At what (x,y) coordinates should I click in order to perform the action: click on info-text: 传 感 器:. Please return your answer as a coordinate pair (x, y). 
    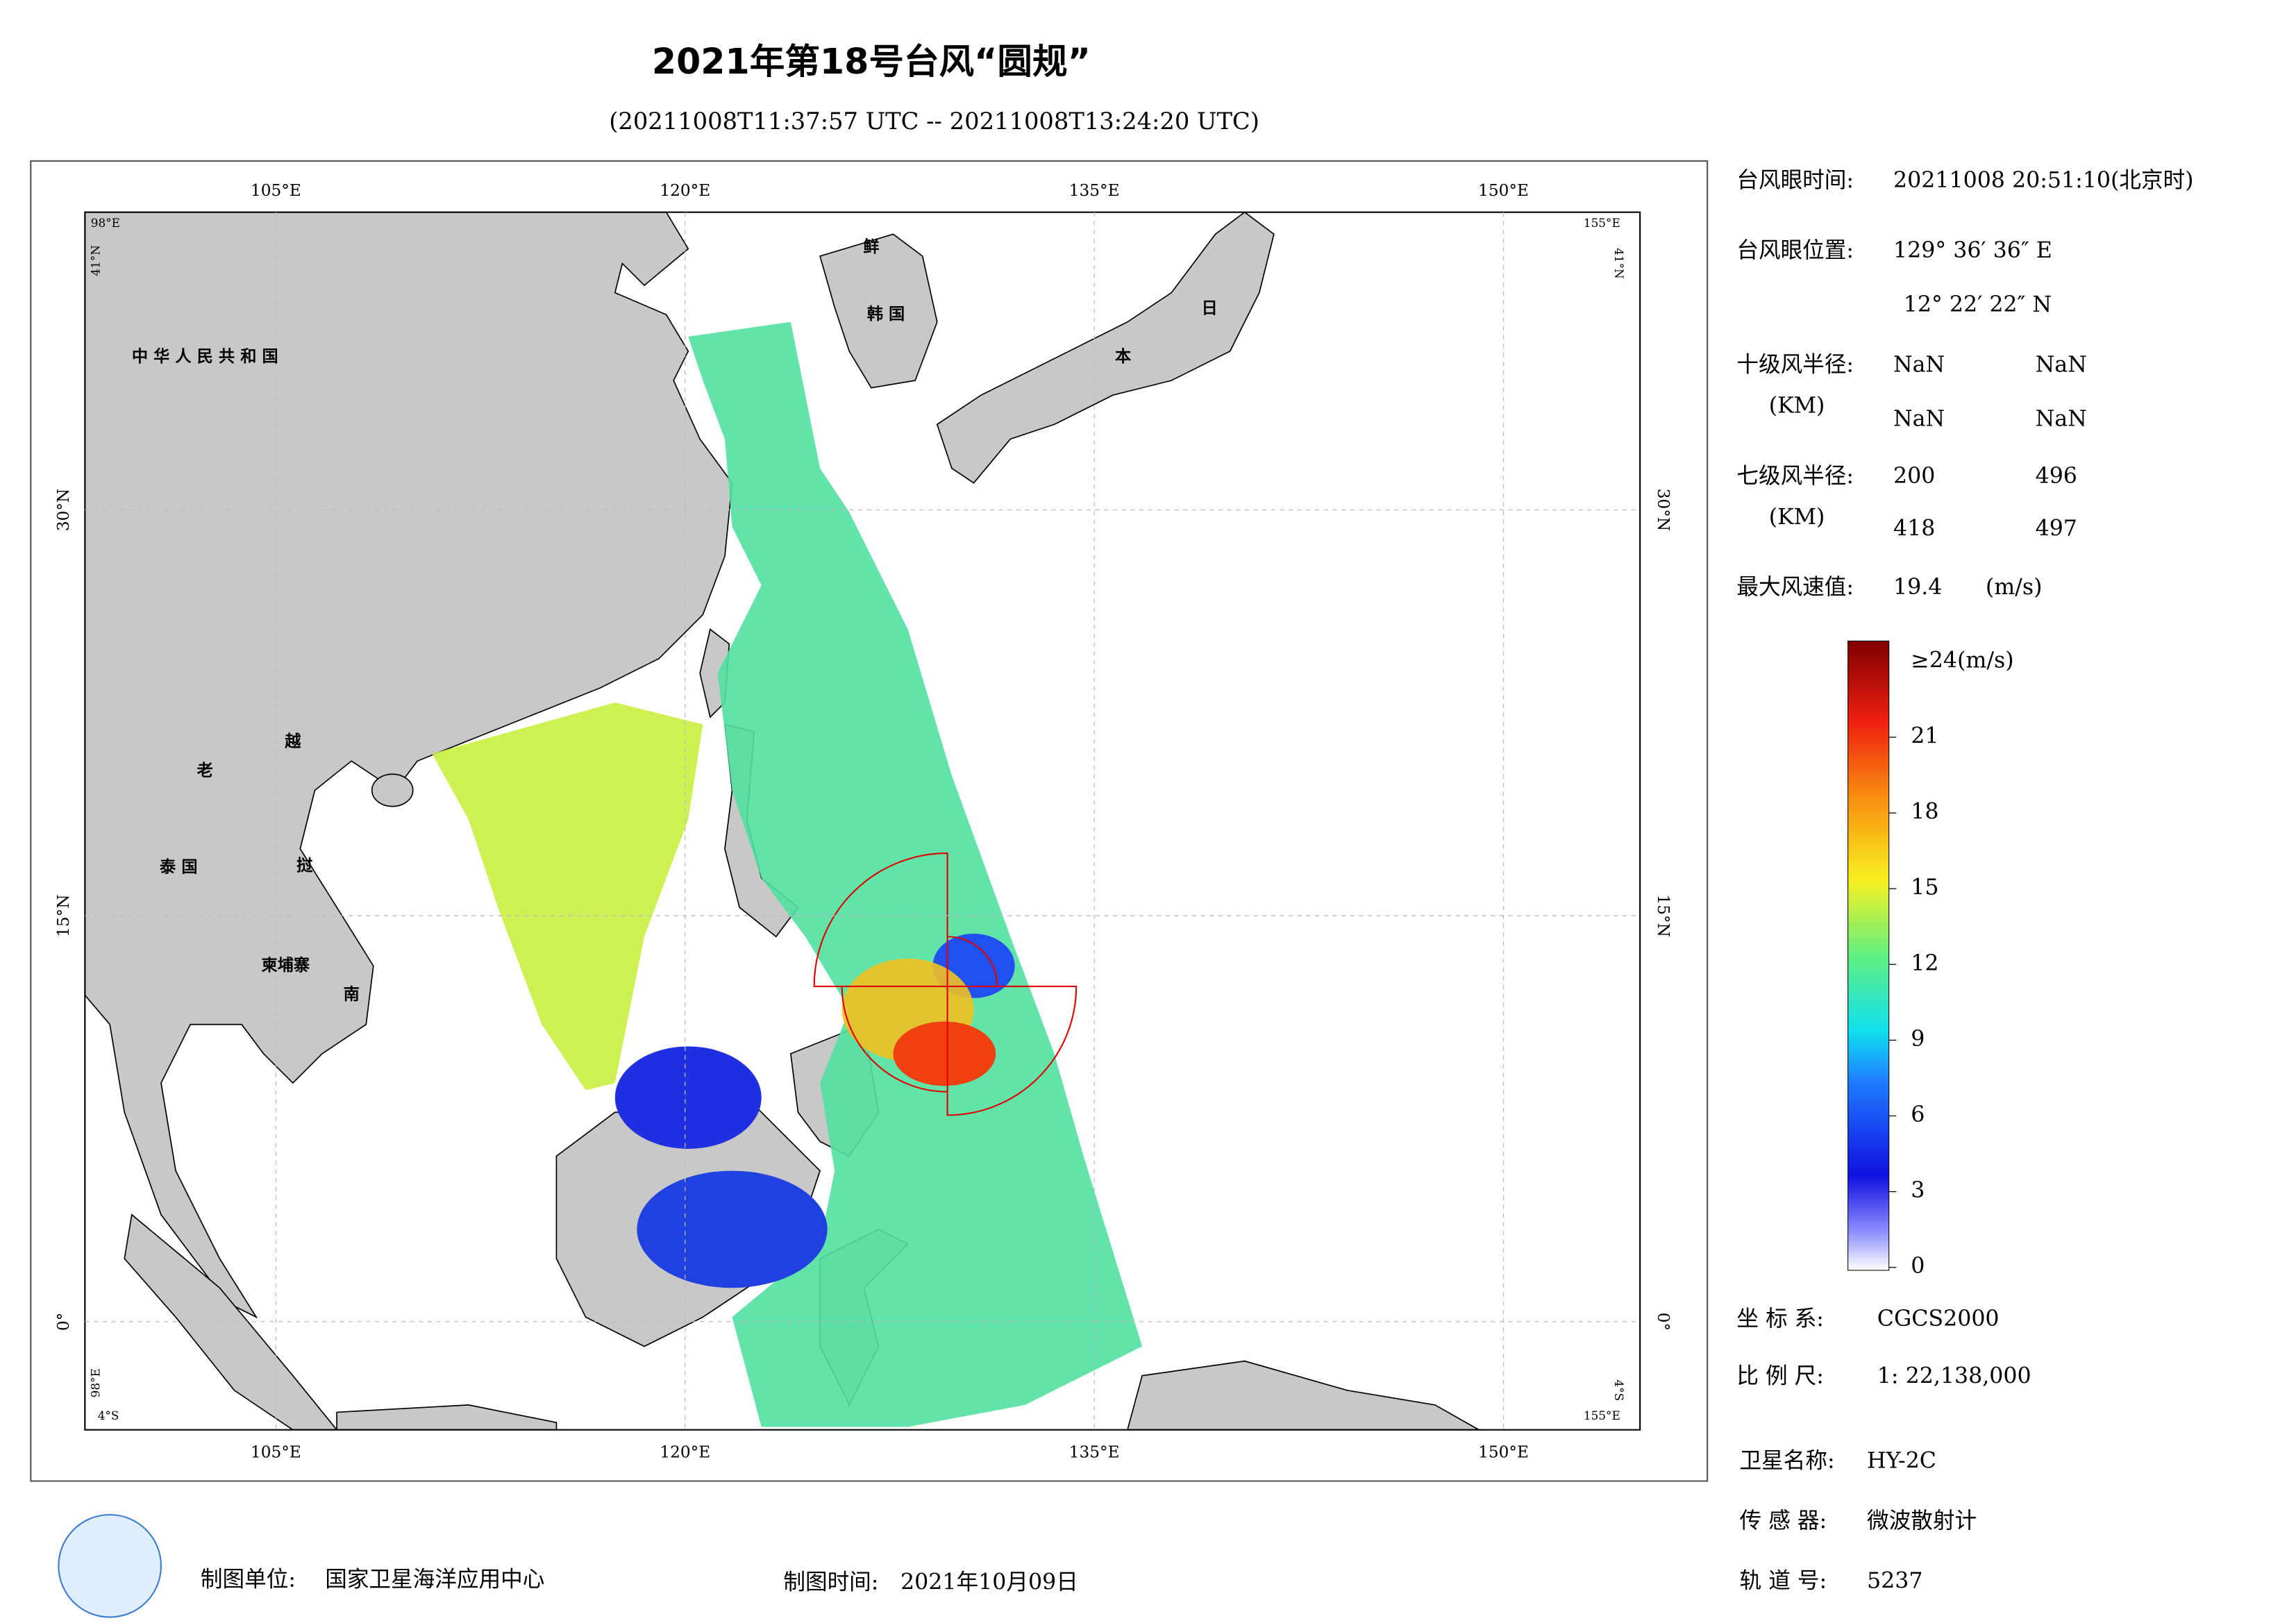
    Looking at the image, I should click on (1783, 1520).